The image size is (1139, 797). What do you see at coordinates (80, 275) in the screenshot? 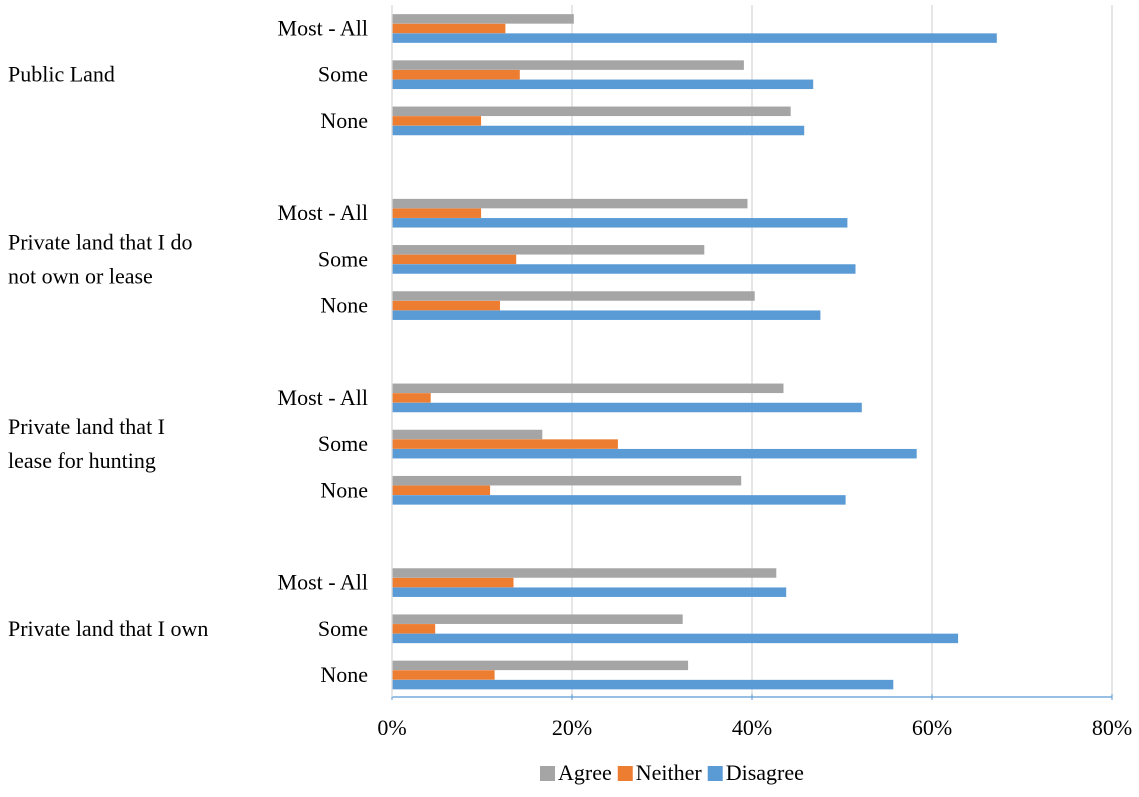
I see `group-label-line: not own or lease` at bounding box center [80, 275].